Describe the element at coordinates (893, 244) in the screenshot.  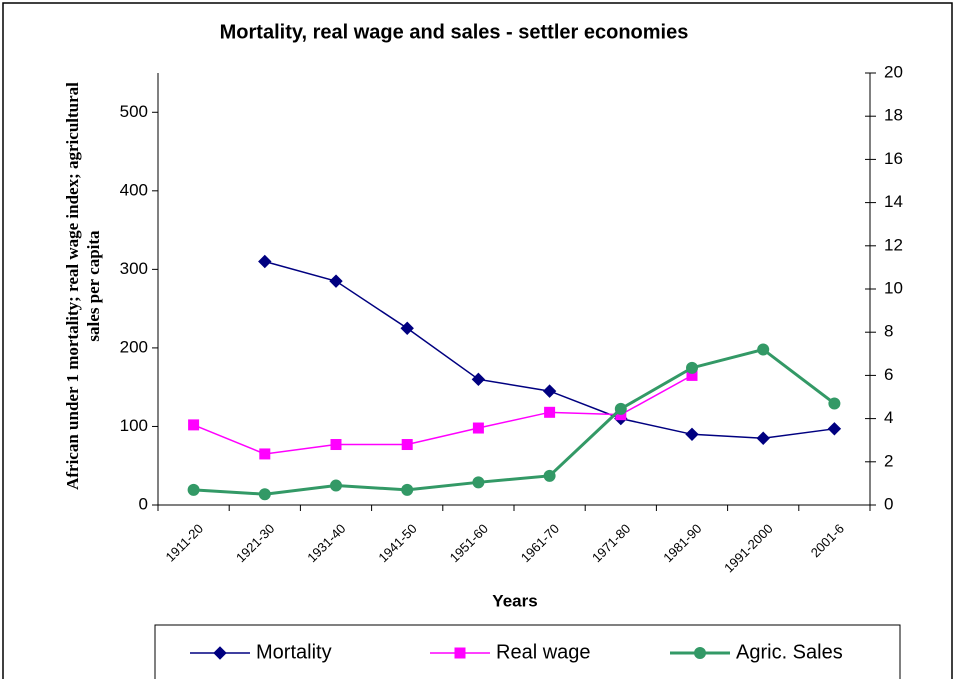
I see `y2-tick-label: 12` at that location.